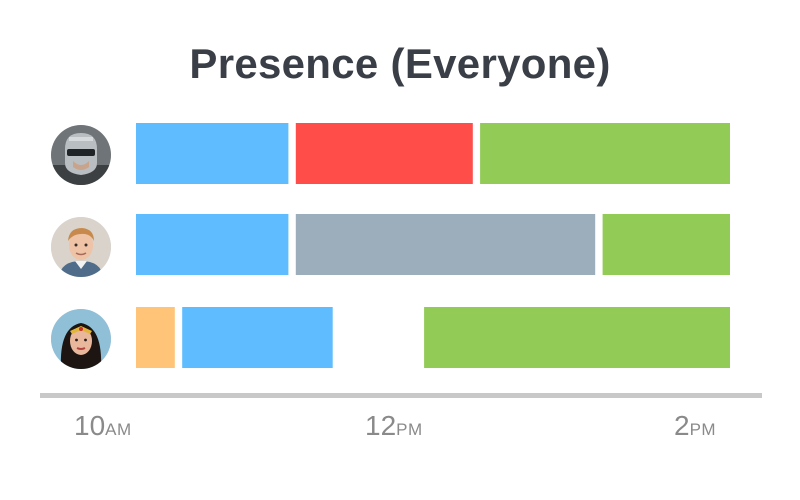 The image size is (800, 500). Describe the element at coordinates (155, 337) in the screenshot. I see `presence-segment-orange` at that location.